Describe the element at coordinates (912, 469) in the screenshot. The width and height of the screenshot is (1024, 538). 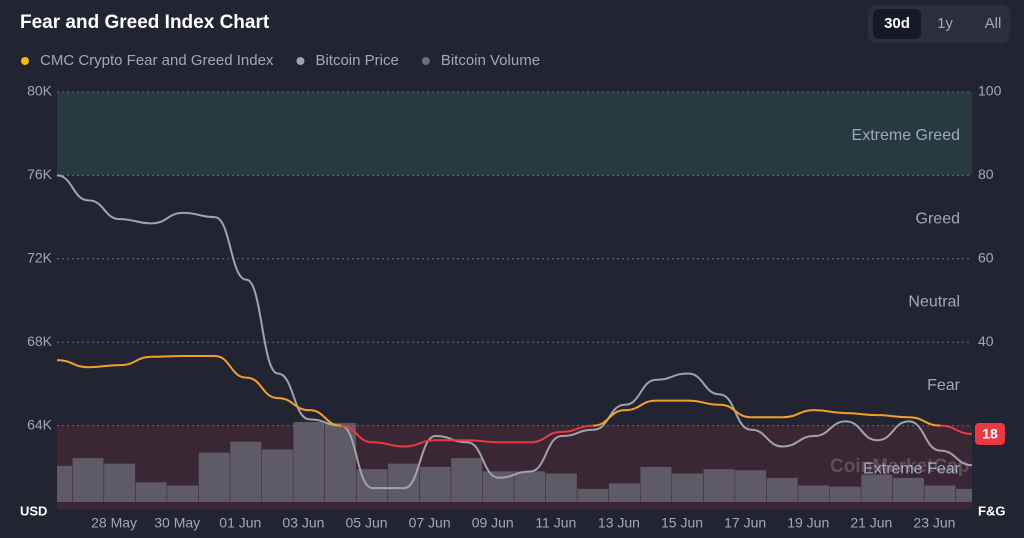
I see `zone-label: Extreme Fear` at that location.